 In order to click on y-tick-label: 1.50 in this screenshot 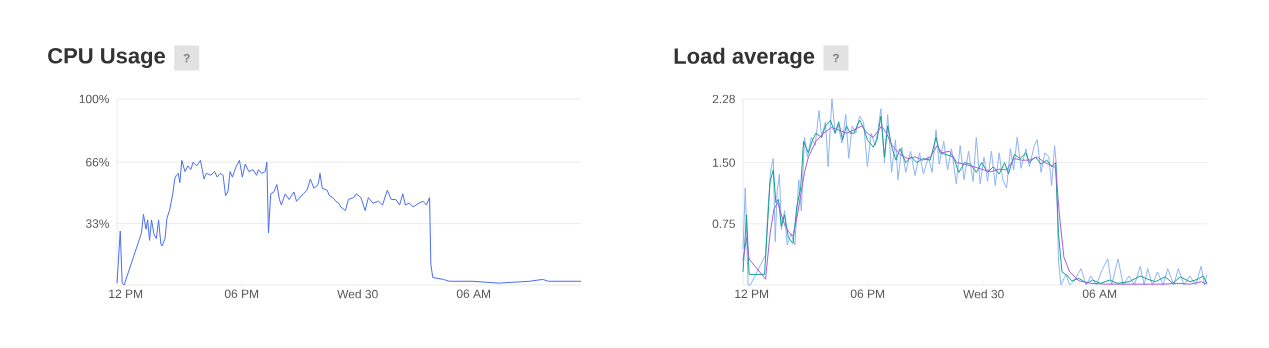, I will do `click(724, 162)`.